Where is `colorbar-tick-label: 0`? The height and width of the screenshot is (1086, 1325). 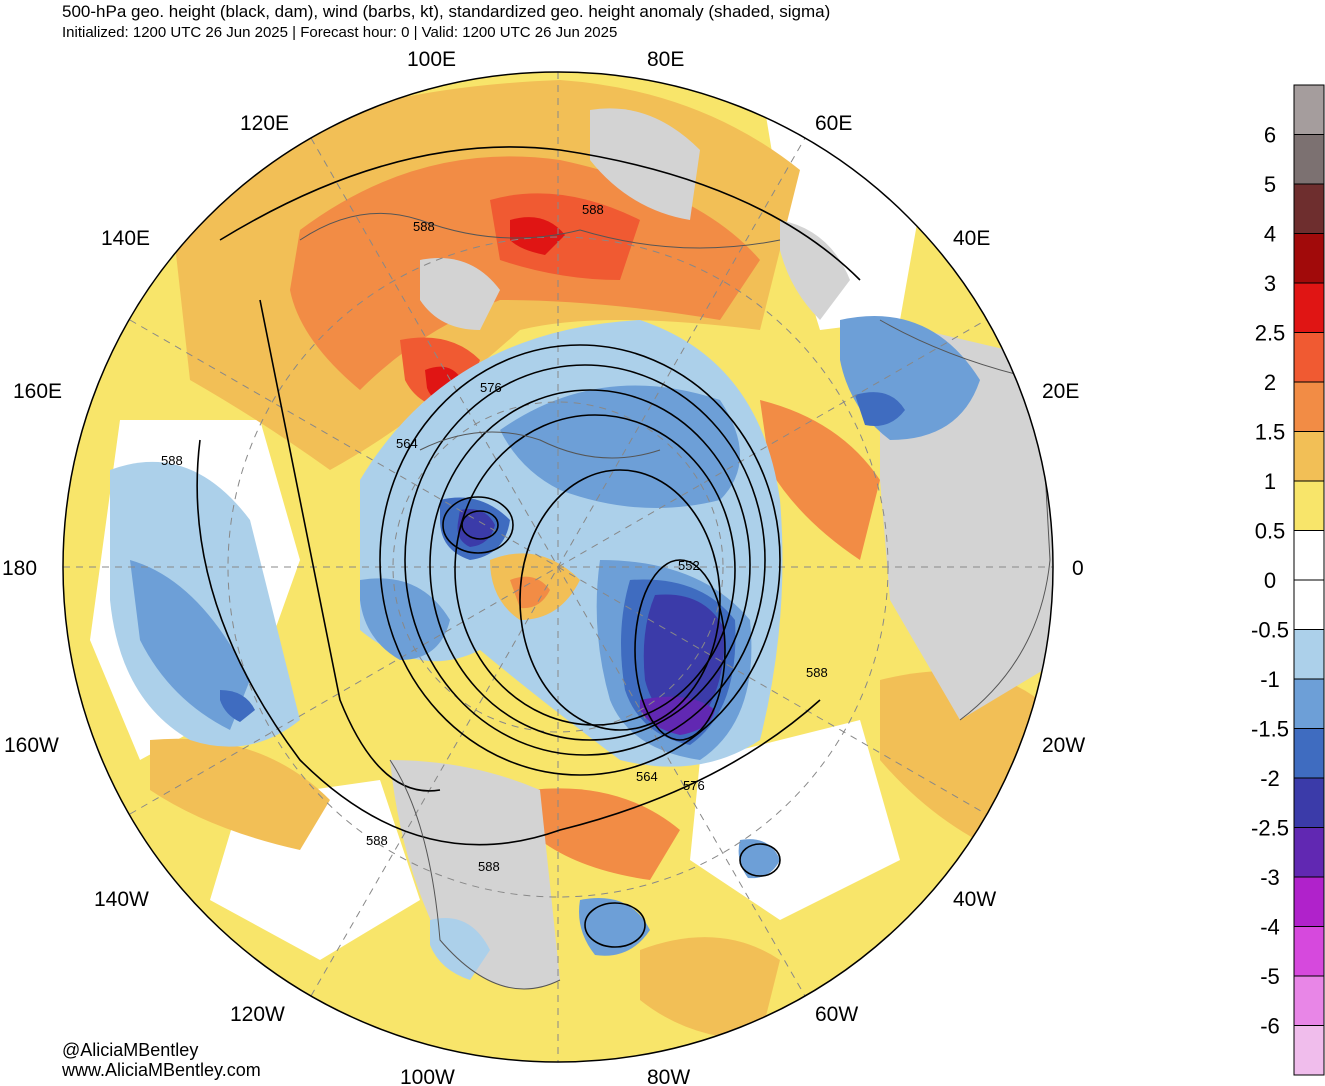 colorbar-tick-label: 0 is located at coordinates (1270, 580).